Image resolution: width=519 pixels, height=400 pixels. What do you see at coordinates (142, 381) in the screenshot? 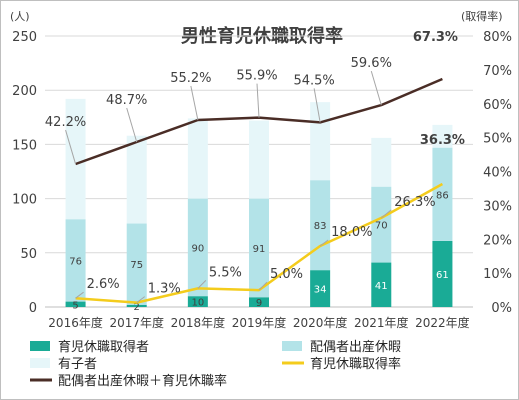
I see `legend-spouse-plus-childcare-rate: 配偶者出産休暇＋育児休職率` at bounding box center [142, 381].